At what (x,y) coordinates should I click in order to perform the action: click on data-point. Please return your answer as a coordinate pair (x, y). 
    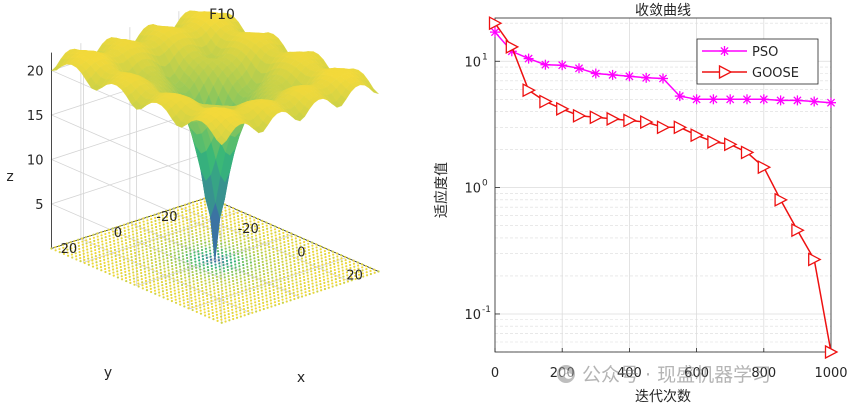
    Looking at the image, I should click on (798, 230).